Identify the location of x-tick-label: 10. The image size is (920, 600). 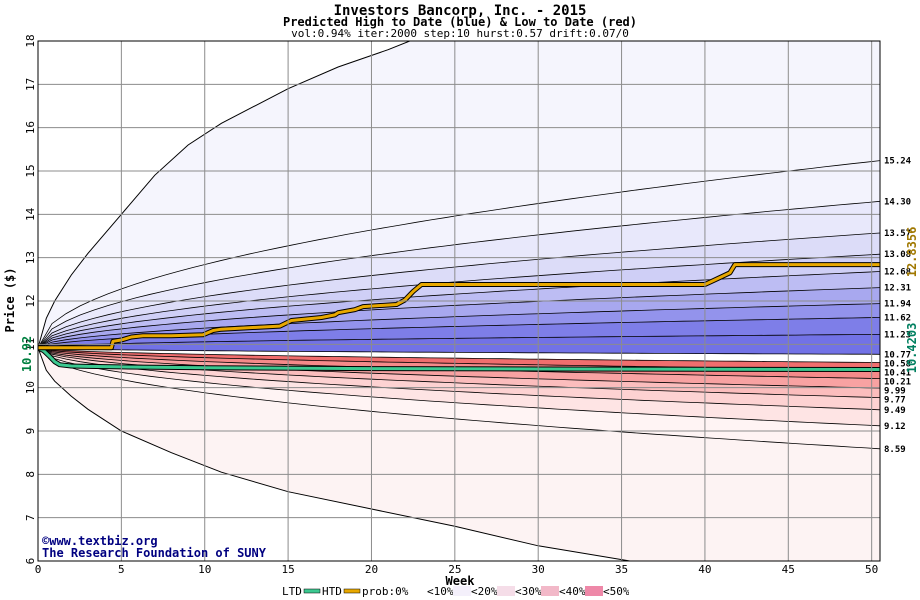
(204, 569).